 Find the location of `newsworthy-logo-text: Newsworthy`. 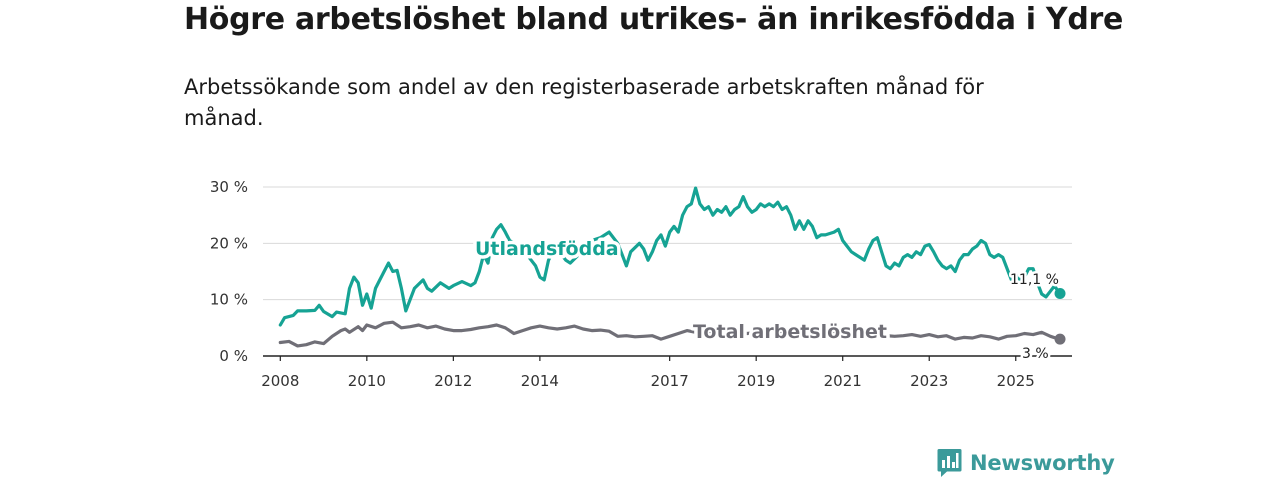

newsworthy-logo-text: Newsworthy is located at coordinates (1042, 463).